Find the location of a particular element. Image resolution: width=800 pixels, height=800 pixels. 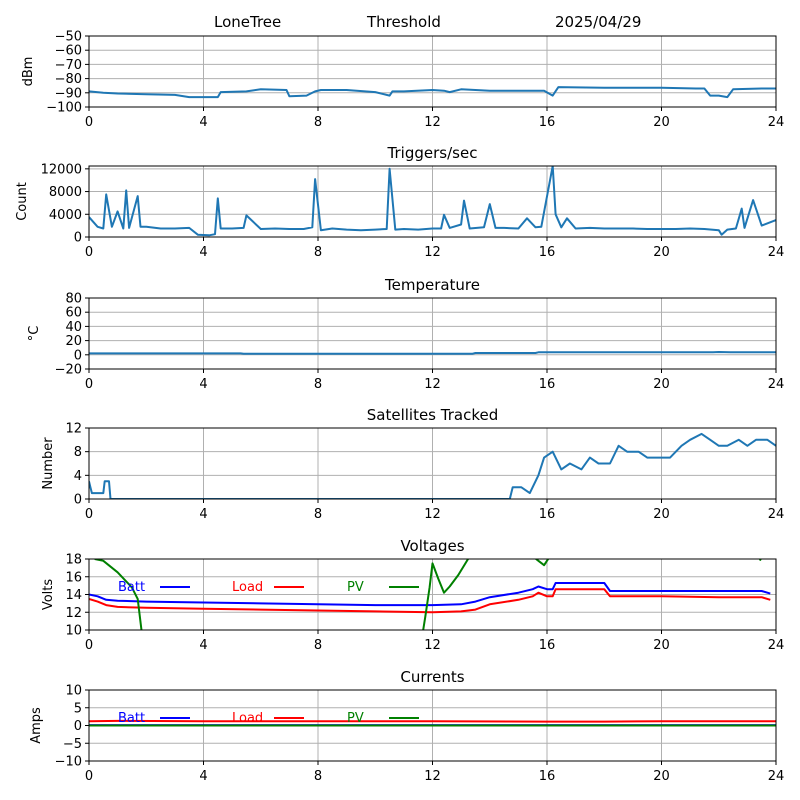

chart-title: Triggers/sec is located at coordinates (432, 153).